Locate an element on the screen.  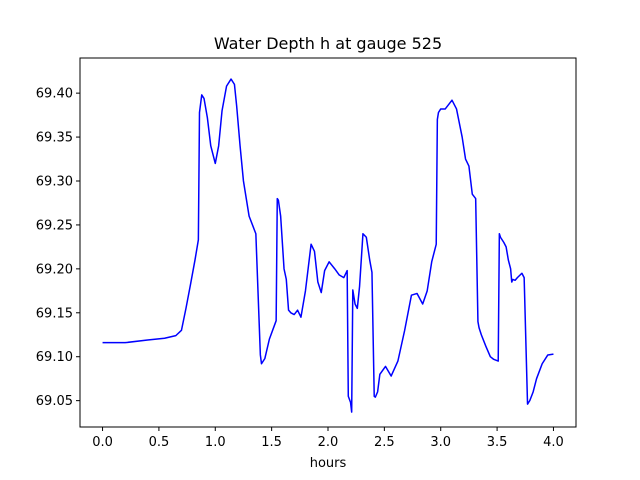
y-tick-label: 69.30 is located at coordinates (54, 182).